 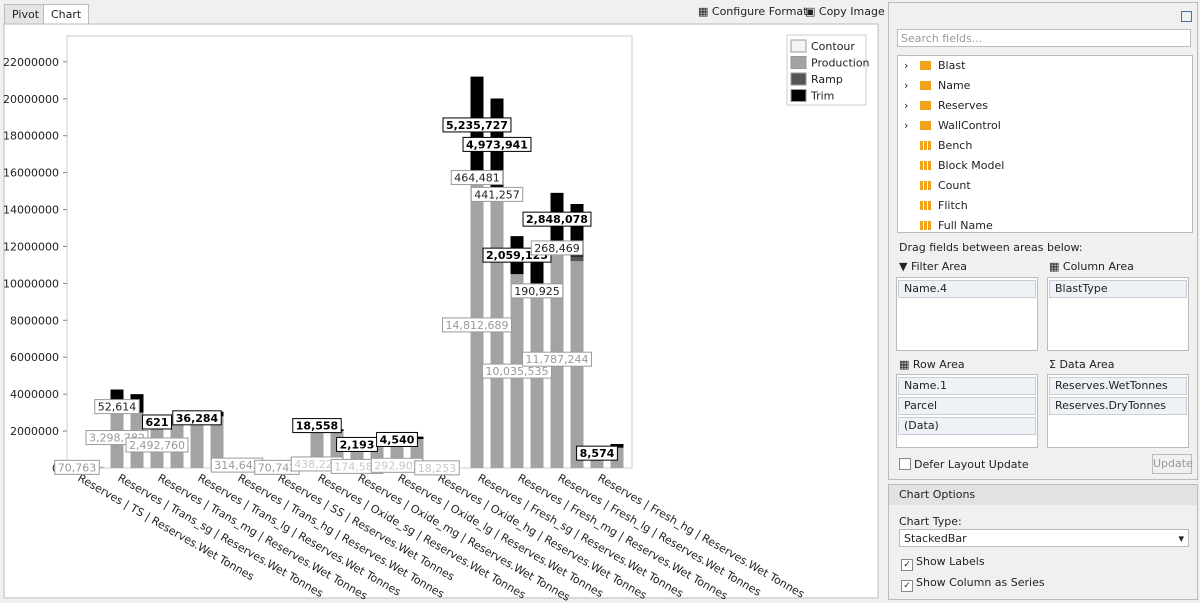 I want to click on field-name: Flitch, so click(x=953, y=205).